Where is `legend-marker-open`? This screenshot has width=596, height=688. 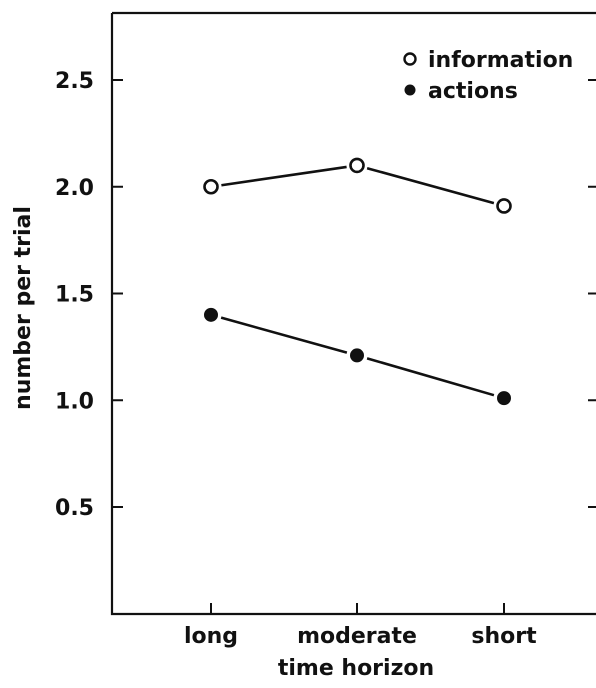
legend-marker-open is located at coordinates (410, 59).